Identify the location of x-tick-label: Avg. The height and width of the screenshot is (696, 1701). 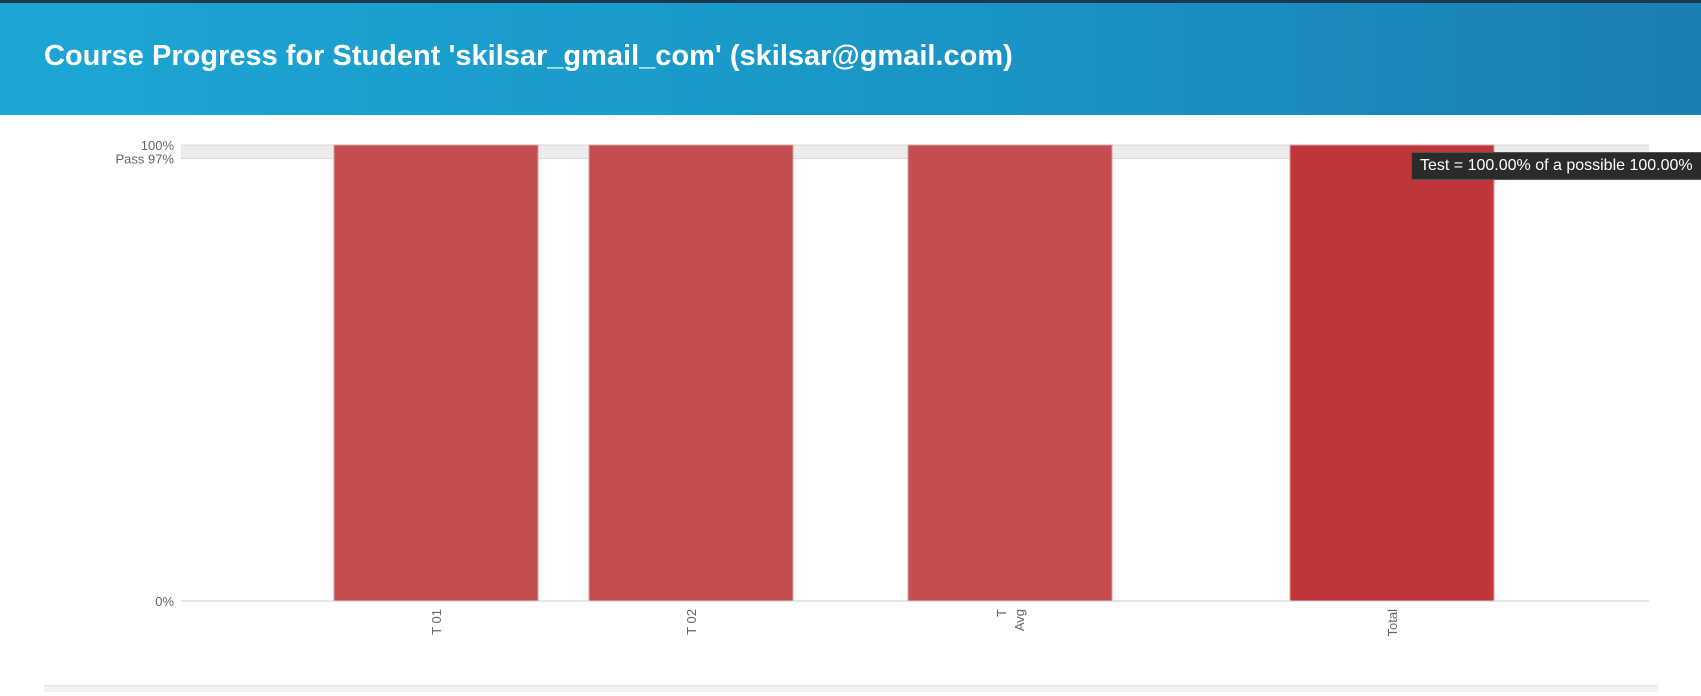
(1019, 620).